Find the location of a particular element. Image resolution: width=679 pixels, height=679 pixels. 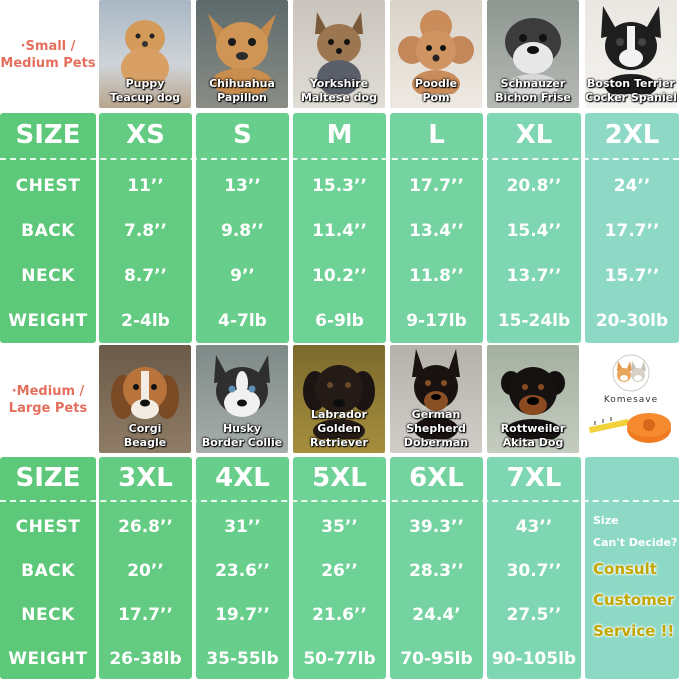

measurement-cell: 4-7lb is located at coordinates (242, 320).